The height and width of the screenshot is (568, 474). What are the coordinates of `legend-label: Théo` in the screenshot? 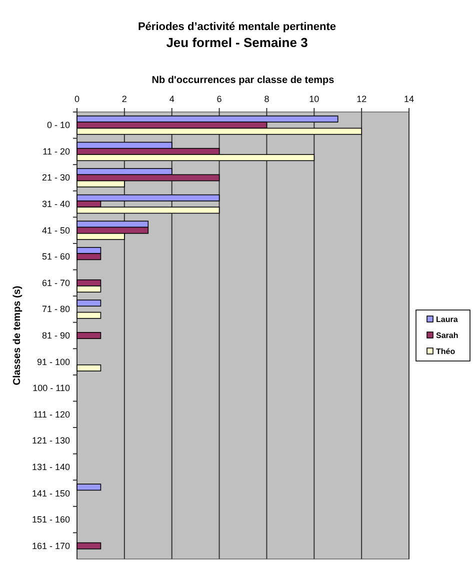 It's located at (446, 351).